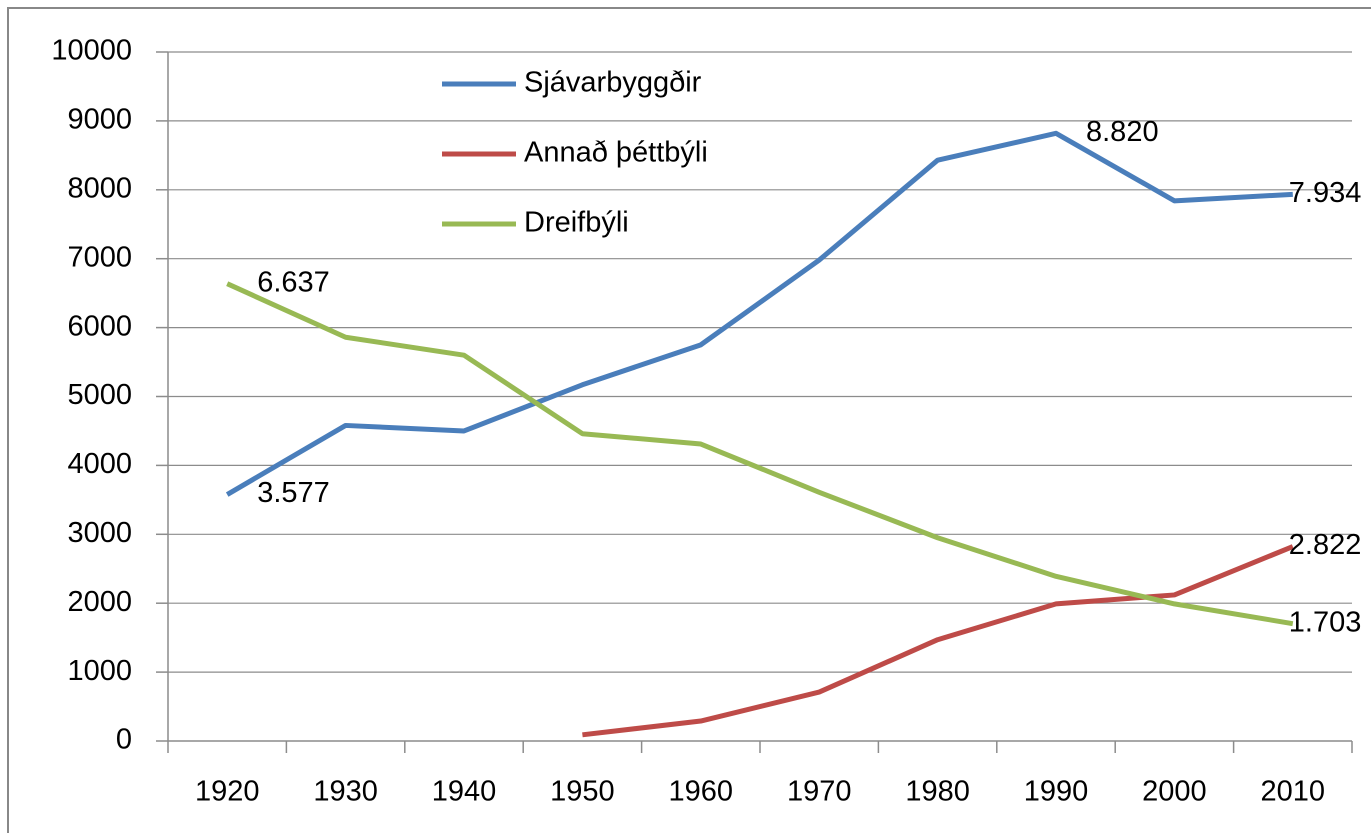  Describe the element at coordinates (124, 740) in the screenshot. I see `y-tick-label: 0` at that location.